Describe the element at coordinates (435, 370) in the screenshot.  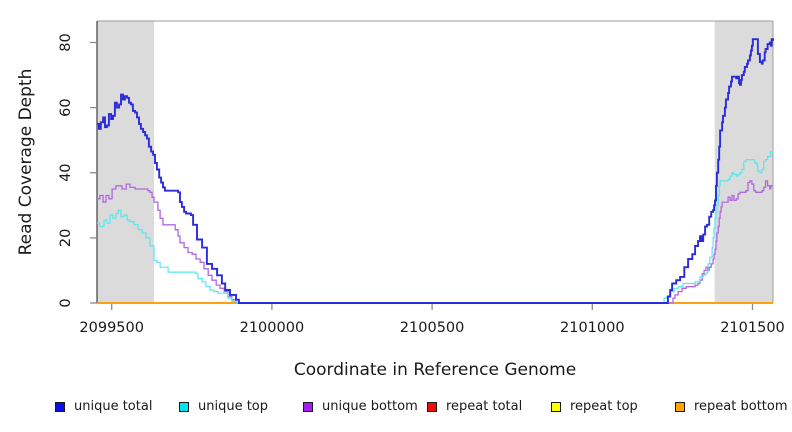
I see `x-axis-title: Coordinate in Reference Genome` at that location.